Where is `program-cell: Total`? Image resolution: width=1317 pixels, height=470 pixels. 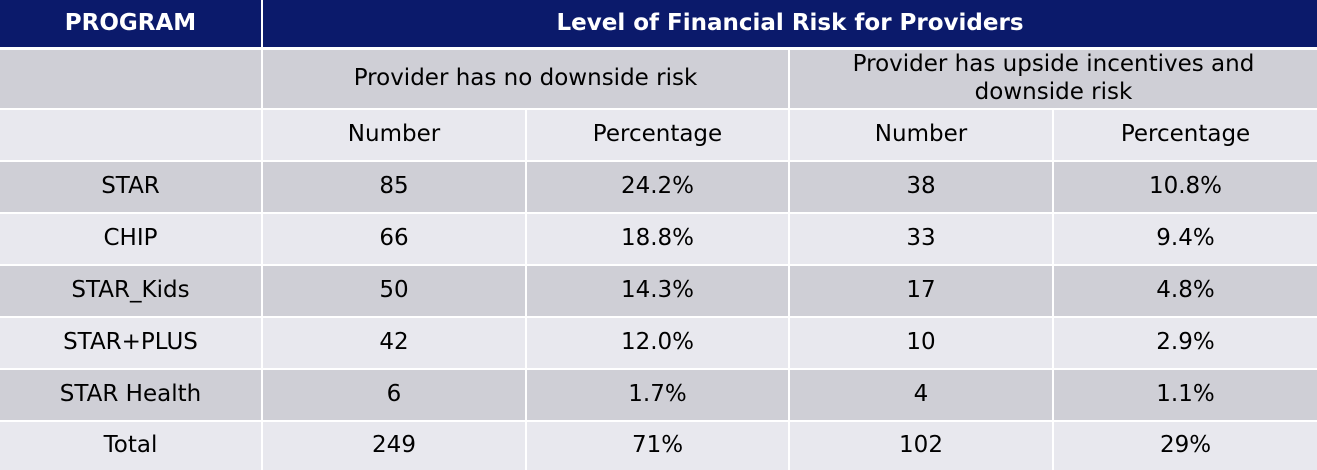
program-cell: Total is located at coordinates (131, 446).